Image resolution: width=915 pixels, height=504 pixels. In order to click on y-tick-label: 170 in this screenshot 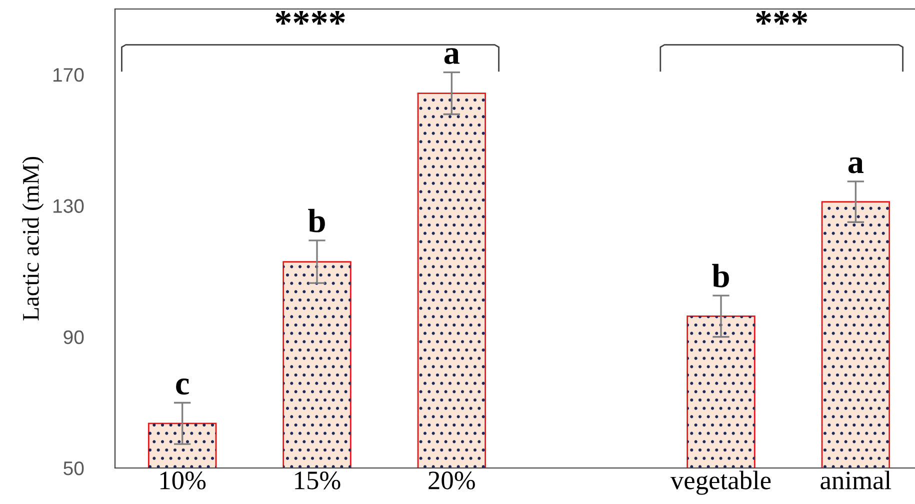, I will do `click(68, 75)`.